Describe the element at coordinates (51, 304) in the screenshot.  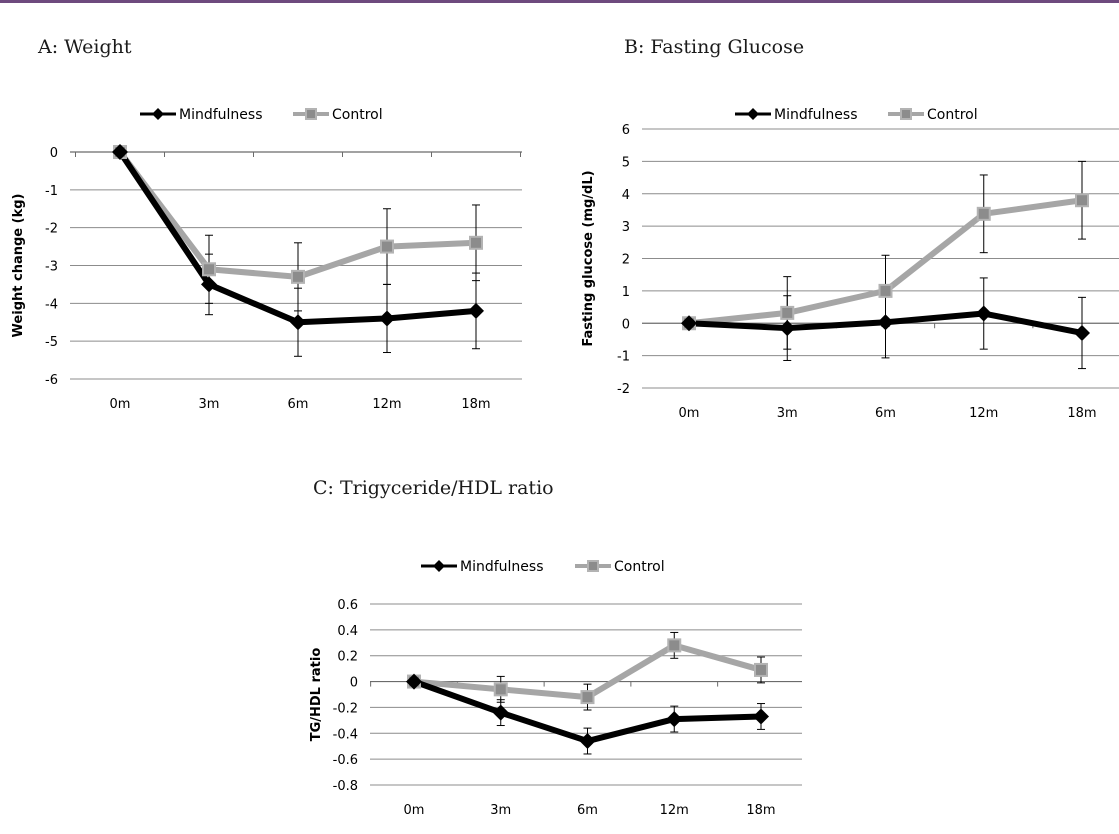
I see `y-tick-label: -4` at that location.